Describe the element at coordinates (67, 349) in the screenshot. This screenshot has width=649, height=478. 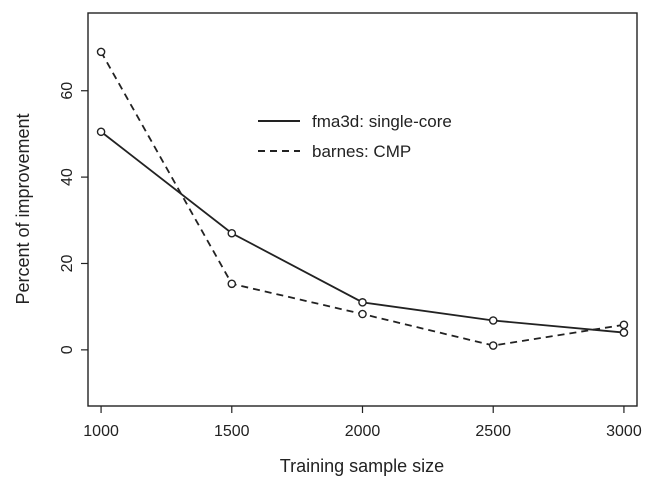
I see `y-tick-label-0: 0` at that location.